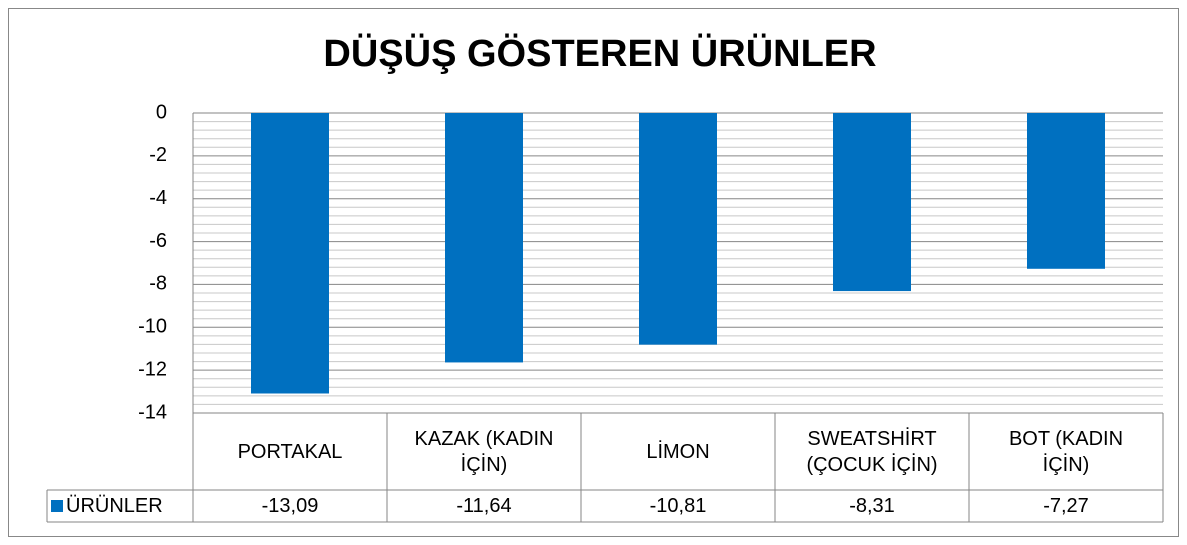 The width and height of the screenshot is (1187, 545). Describe the element at coordinates (872, 506) in the screenshot. I see `value-label: -8,31` at that location.